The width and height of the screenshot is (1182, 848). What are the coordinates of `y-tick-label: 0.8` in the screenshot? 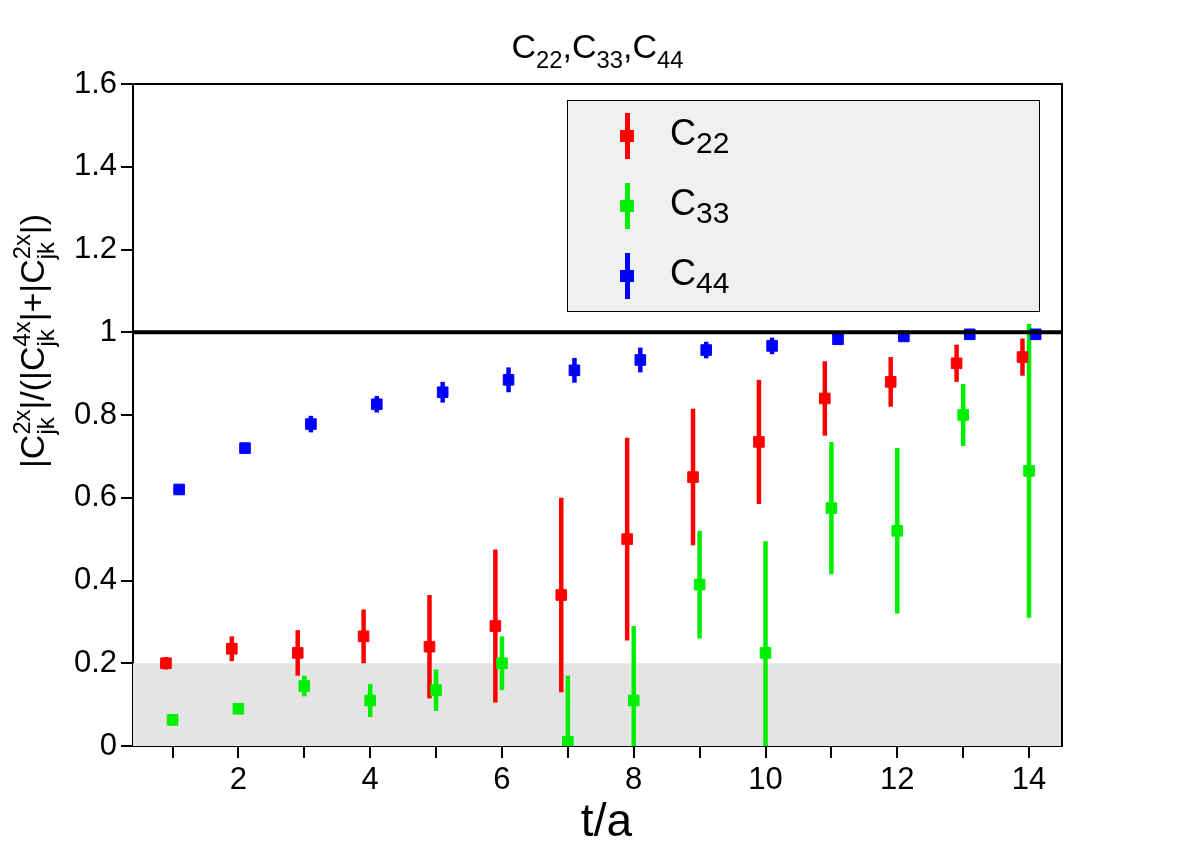 It's located at (95, 413).